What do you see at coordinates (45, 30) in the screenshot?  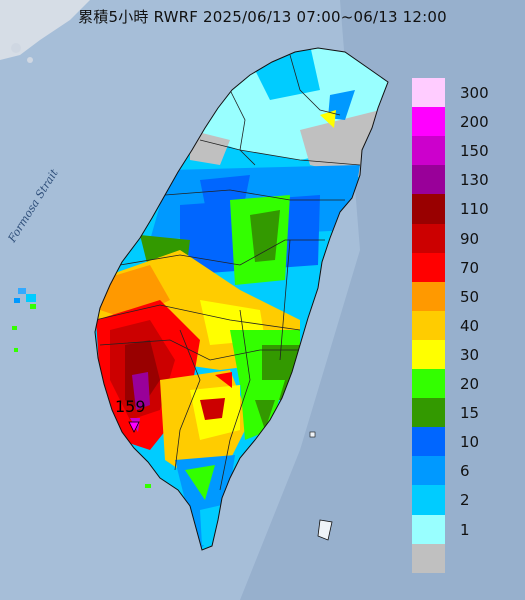 I see `mainland-coast` at bounding box center [45, 30].